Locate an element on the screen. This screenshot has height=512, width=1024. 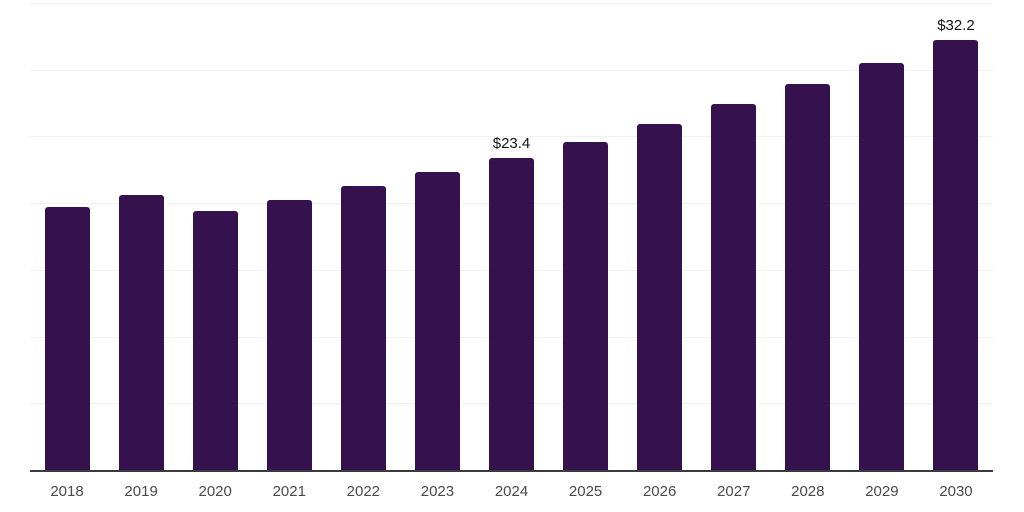
bar-2029 is located at coordinates (882, 266).